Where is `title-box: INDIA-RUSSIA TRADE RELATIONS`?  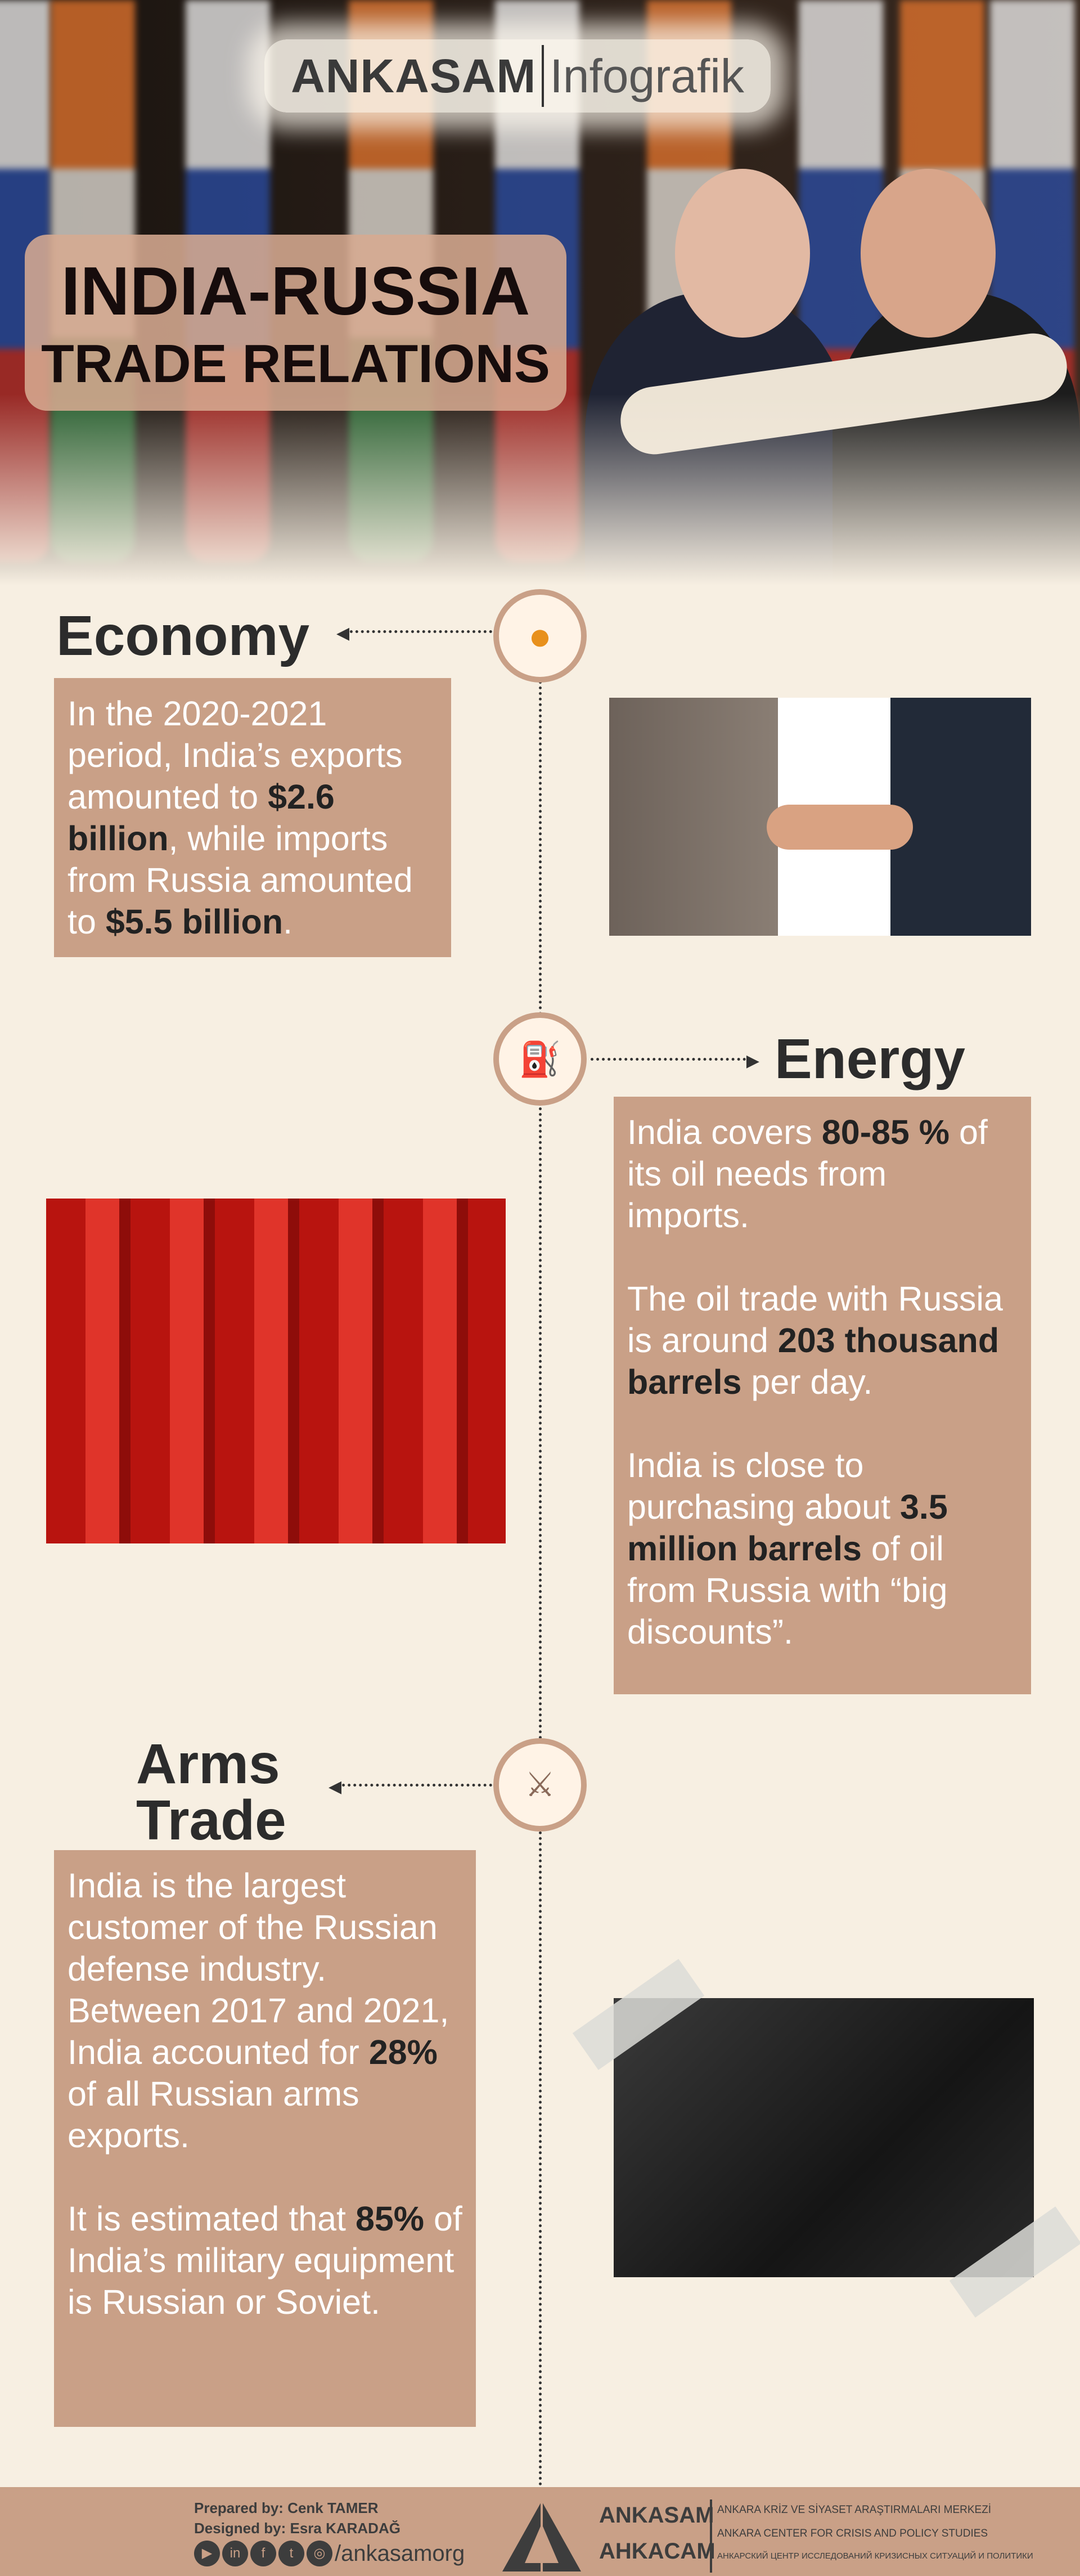 title-box: INDIA-RUSSIA TRADE RELATIONS is located at coordinates (295, 323).